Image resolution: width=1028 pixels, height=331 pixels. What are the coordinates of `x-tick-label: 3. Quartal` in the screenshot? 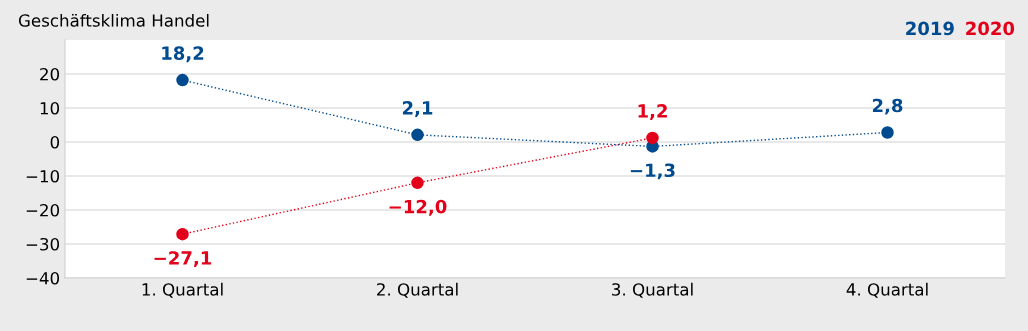 It's located at (652, 290).